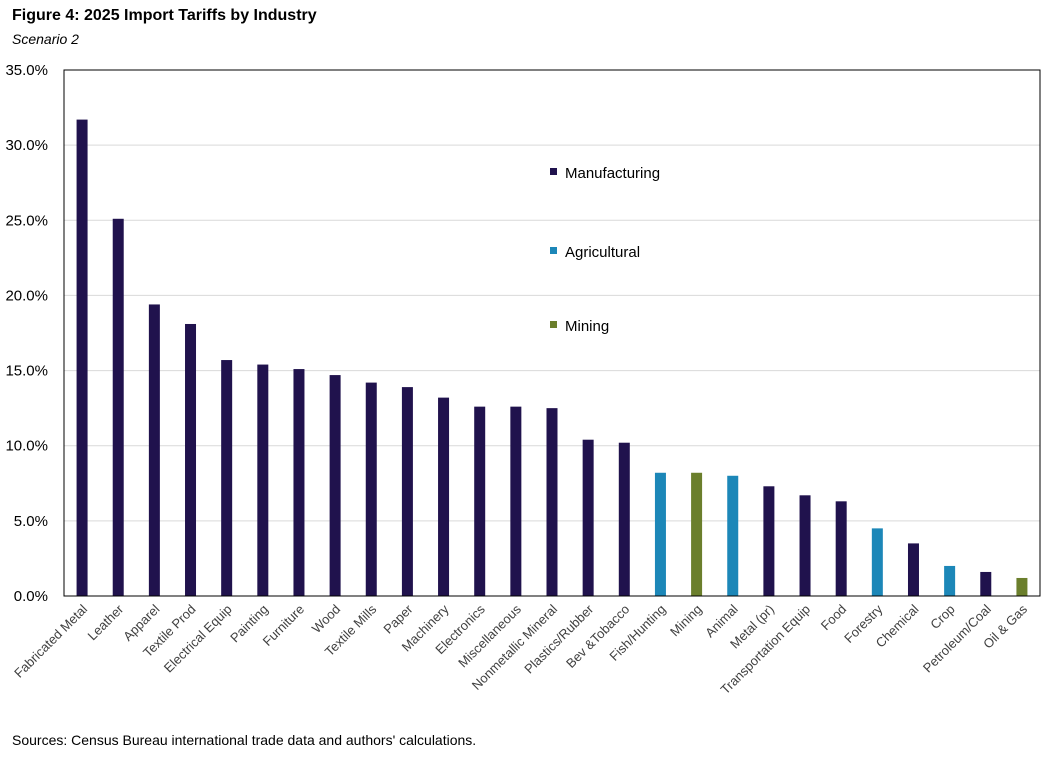 The height and width of the screenshot is (758, 1044). Describe the element at coordinates (612, 173) in the screenshot. I see `legend-label: Manufacturing` at that location.